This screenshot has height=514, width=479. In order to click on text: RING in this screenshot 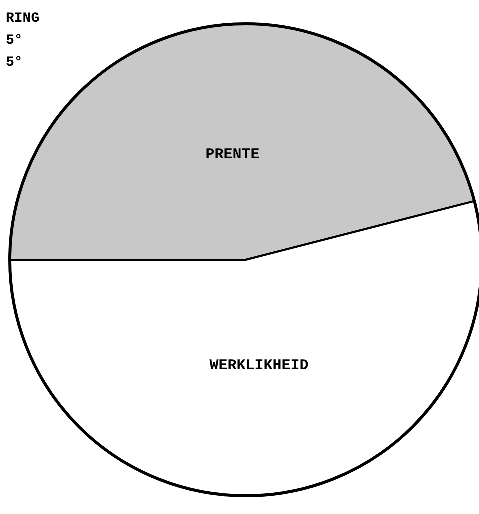, I will do `click(23, 19)`.